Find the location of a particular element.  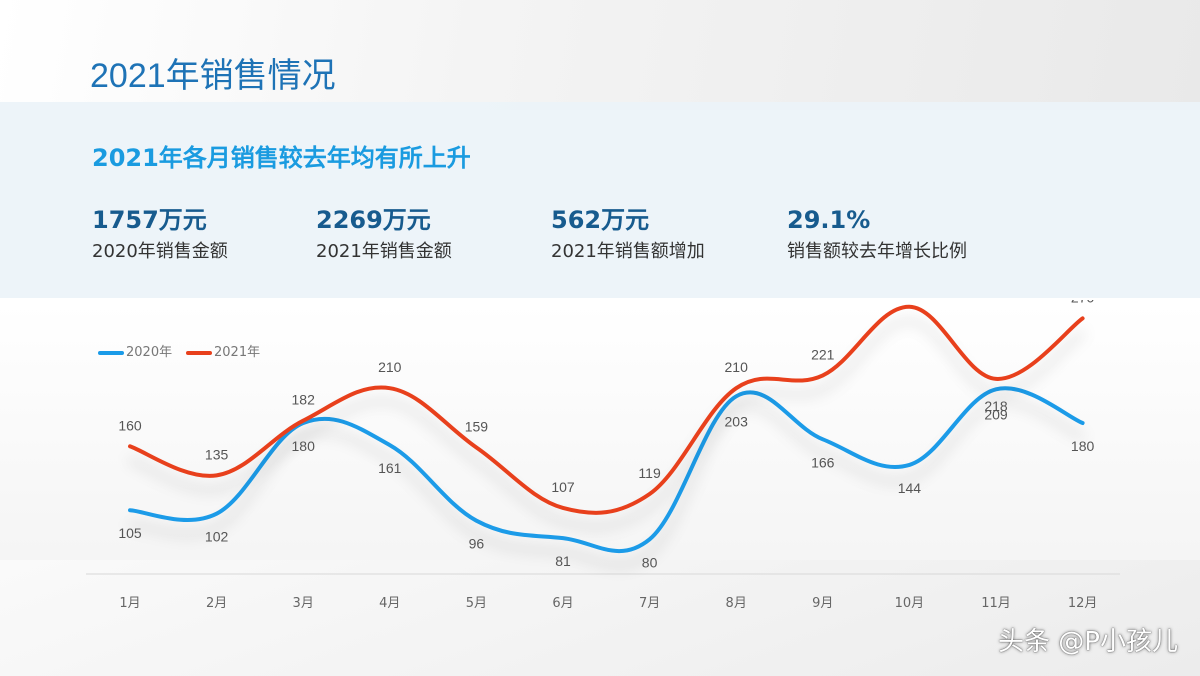

x-tick-label: 5月 is located at coordinates (476, 603).